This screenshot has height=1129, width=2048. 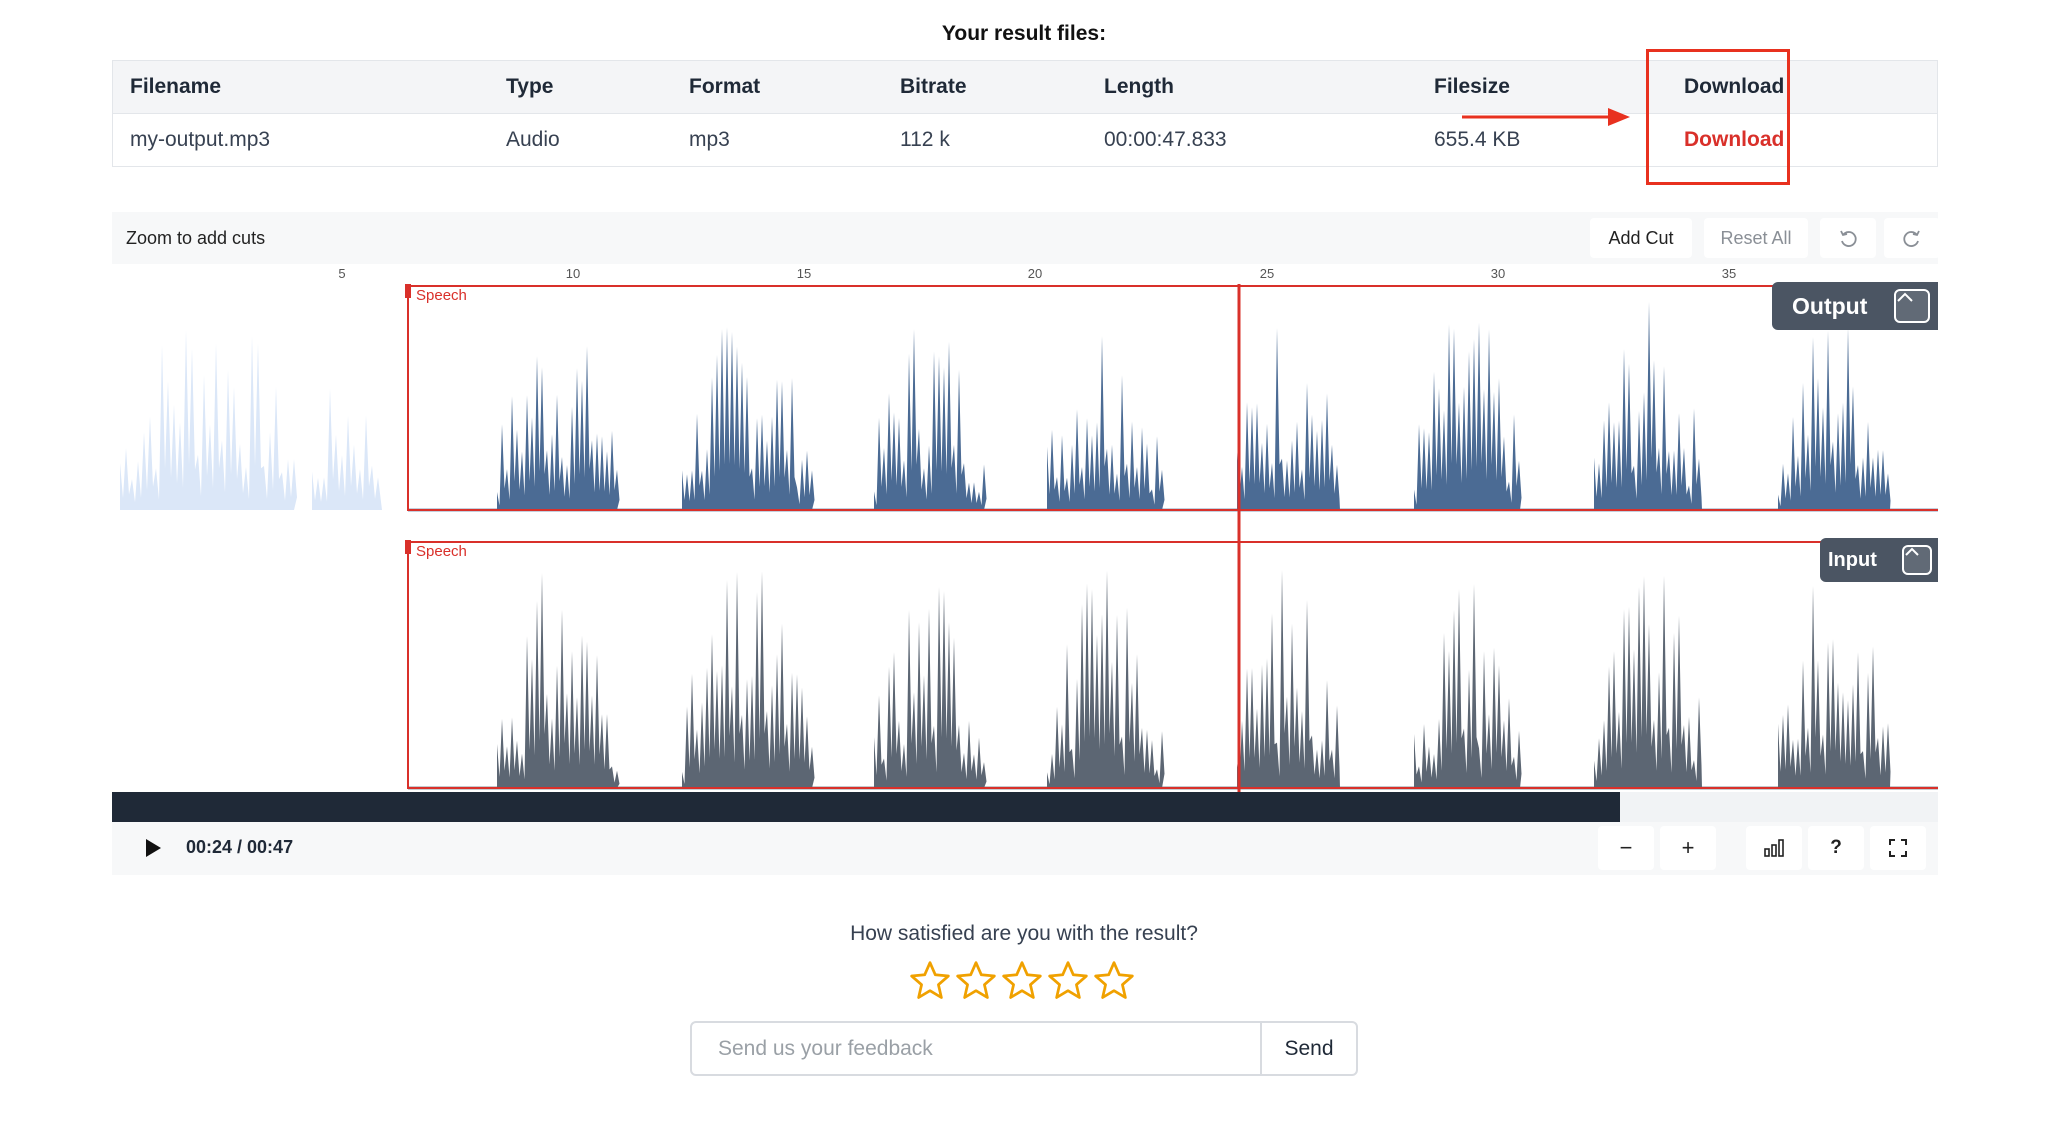 What do you see at coordinates (1024, 33) in the screenshot?
I see `results-title: Your result files:` at bounding box center [1024, 33].